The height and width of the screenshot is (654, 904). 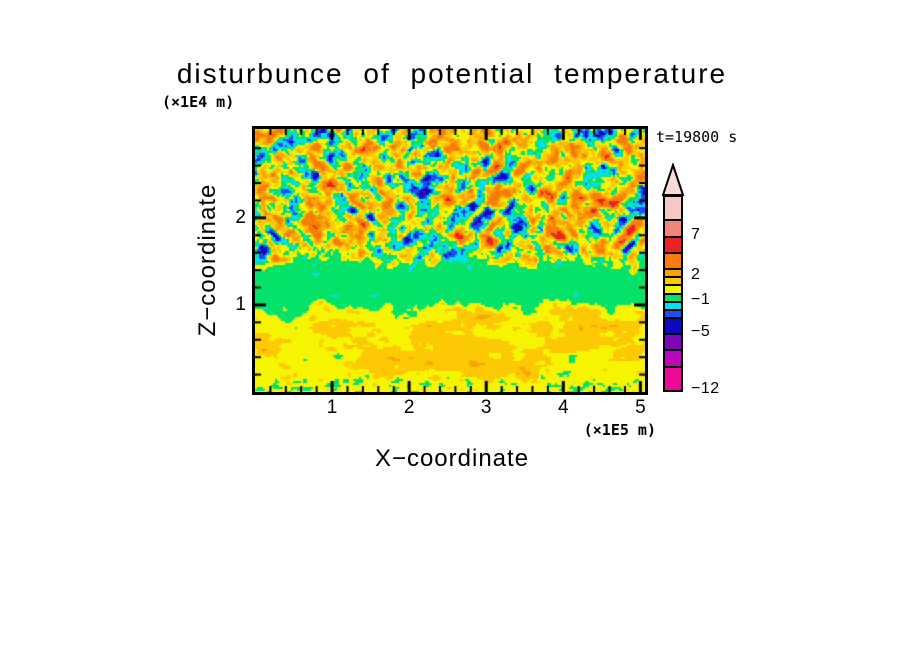 What do you see at coordinates (701, 299) in the screenshot?
I see `colorbar-tick-label: −1` at bounding box center [701, 299].